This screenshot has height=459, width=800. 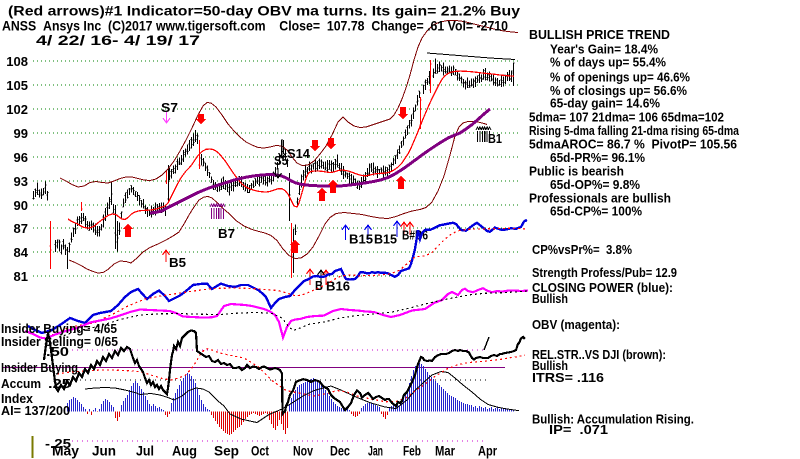 What do you see at coordinates (39, 368) in the screenshot?
I see `svg-text: Insider Buying` at bounding box center [39, 368].